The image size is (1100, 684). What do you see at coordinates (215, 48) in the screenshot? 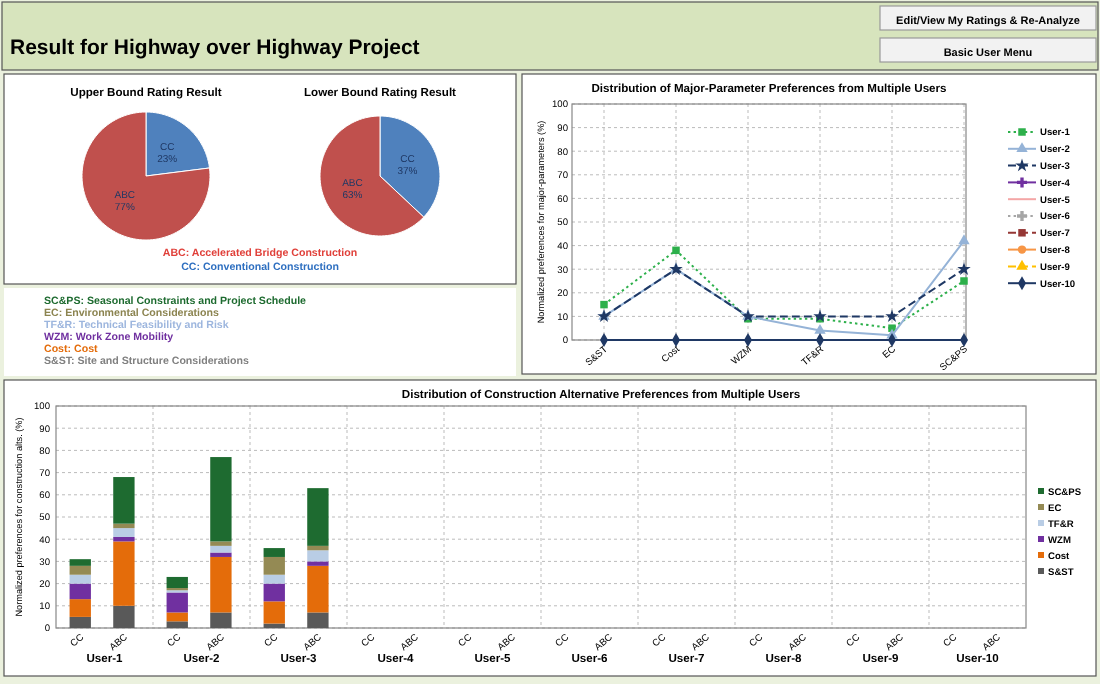
I see `text: Result for Highway over Highway Project` at bounding box center [215, 48].